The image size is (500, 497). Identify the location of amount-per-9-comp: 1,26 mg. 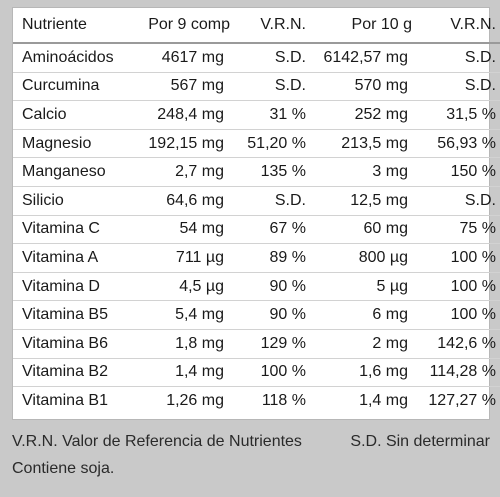
(195, 400).